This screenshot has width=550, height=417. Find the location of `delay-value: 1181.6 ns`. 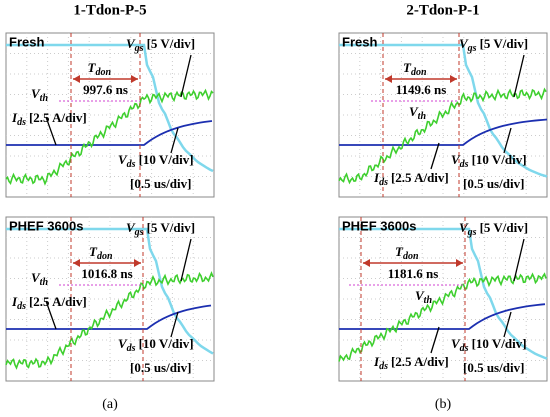

delay-value: 1181.6 ns is located at coordinates (413, 273).